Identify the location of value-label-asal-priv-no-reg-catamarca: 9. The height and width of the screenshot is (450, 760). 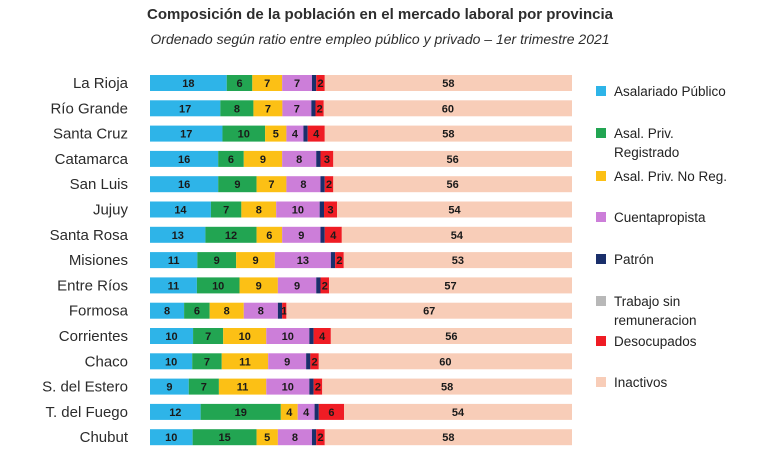
(263, 160).